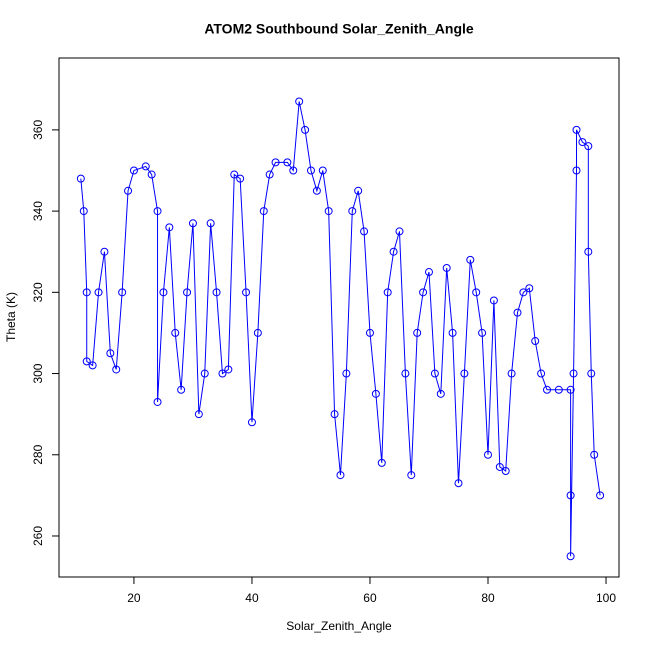 The height and width of the screenshot is (655, 650). I want to click on x-tick-label: 40, so click(252, 598).